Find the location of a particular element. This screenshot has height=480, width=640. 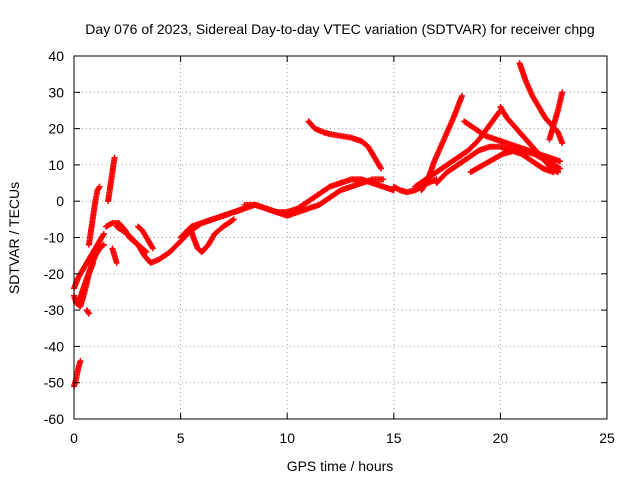

x-tick-label: 20 is located at coordinates (501, 438).